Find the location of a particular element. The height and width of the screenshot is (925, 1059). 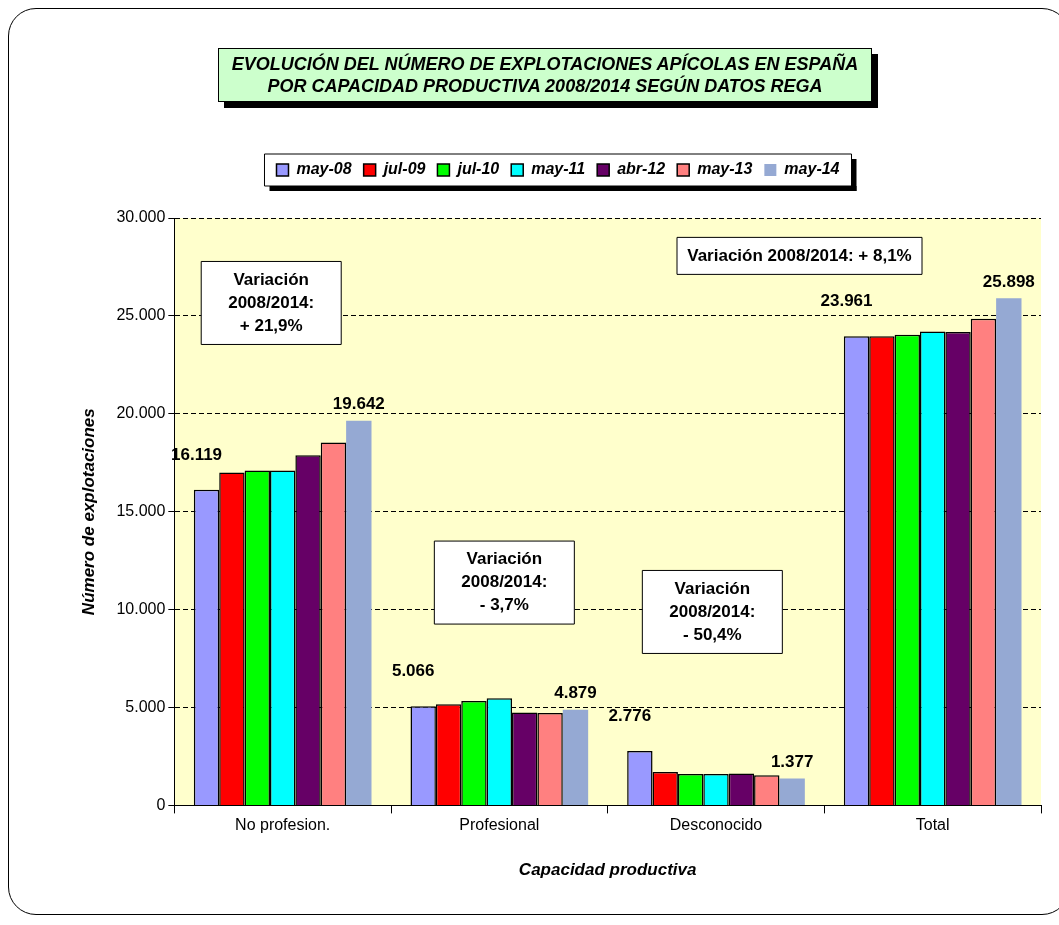

y-tick-label: 10.000 is located at coordinates (141, 609).